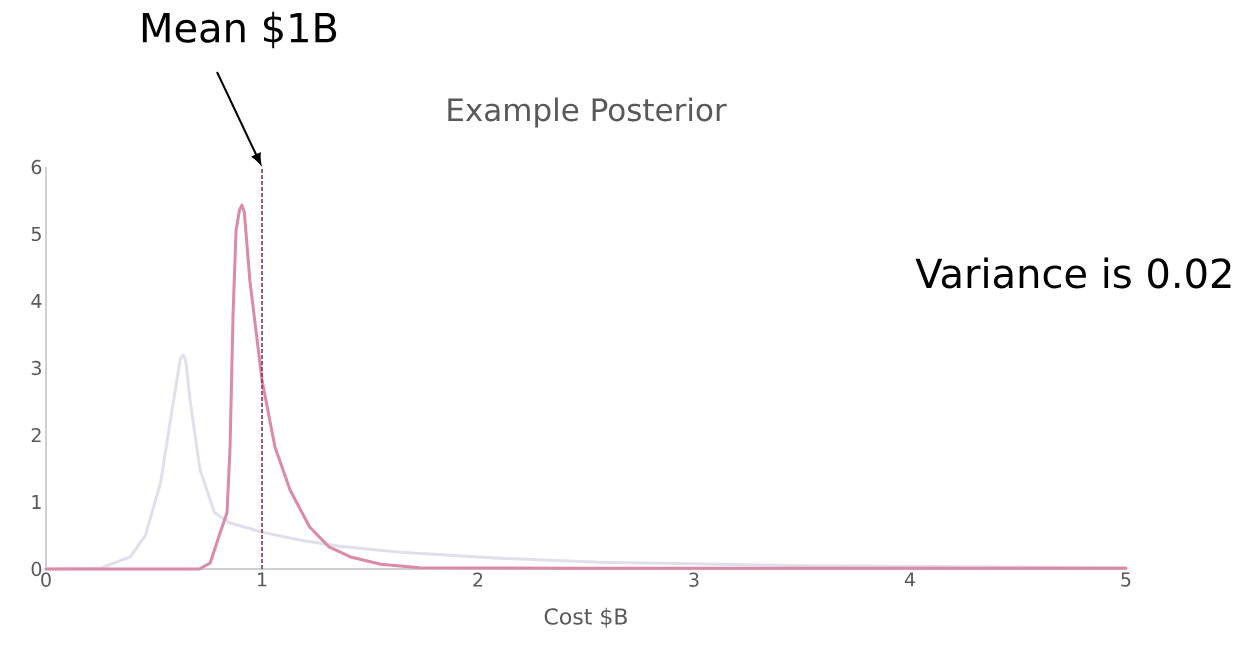  Describe the element at coordinates (36, 435) in the screenshot. I see `y-tick-label: 2` at that location.